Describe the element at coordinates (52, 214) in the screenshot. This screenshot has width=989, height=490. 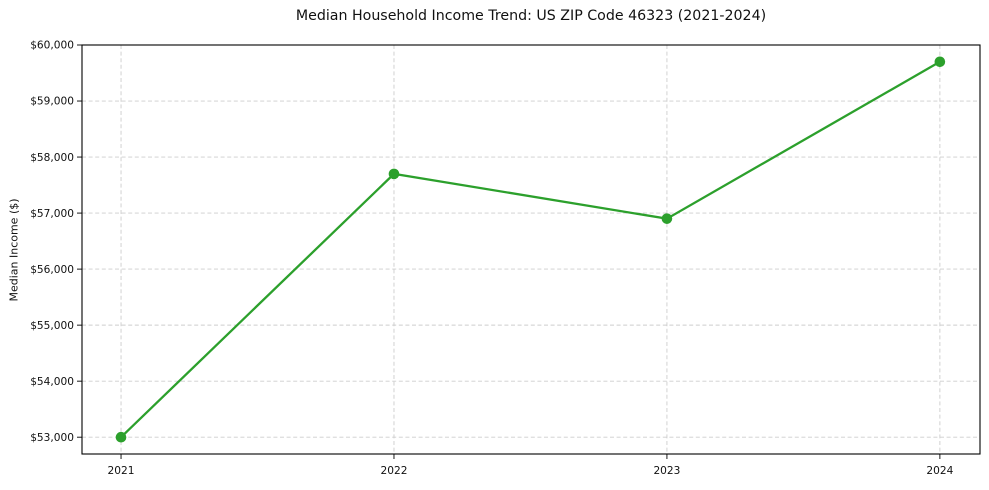
I see `y-tick-label: $57,000` at that location.